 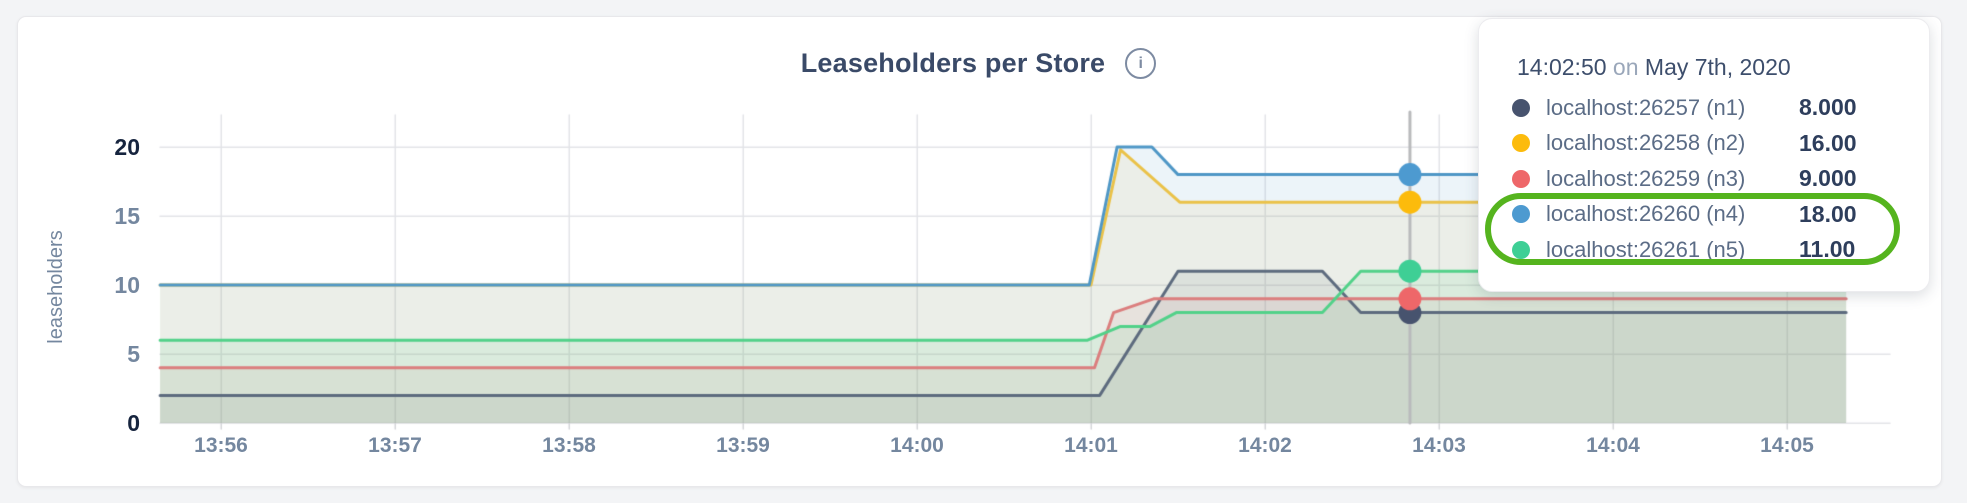 I want to click on series-label: localhost:26258 (n2), so click(x=1646, y=143).